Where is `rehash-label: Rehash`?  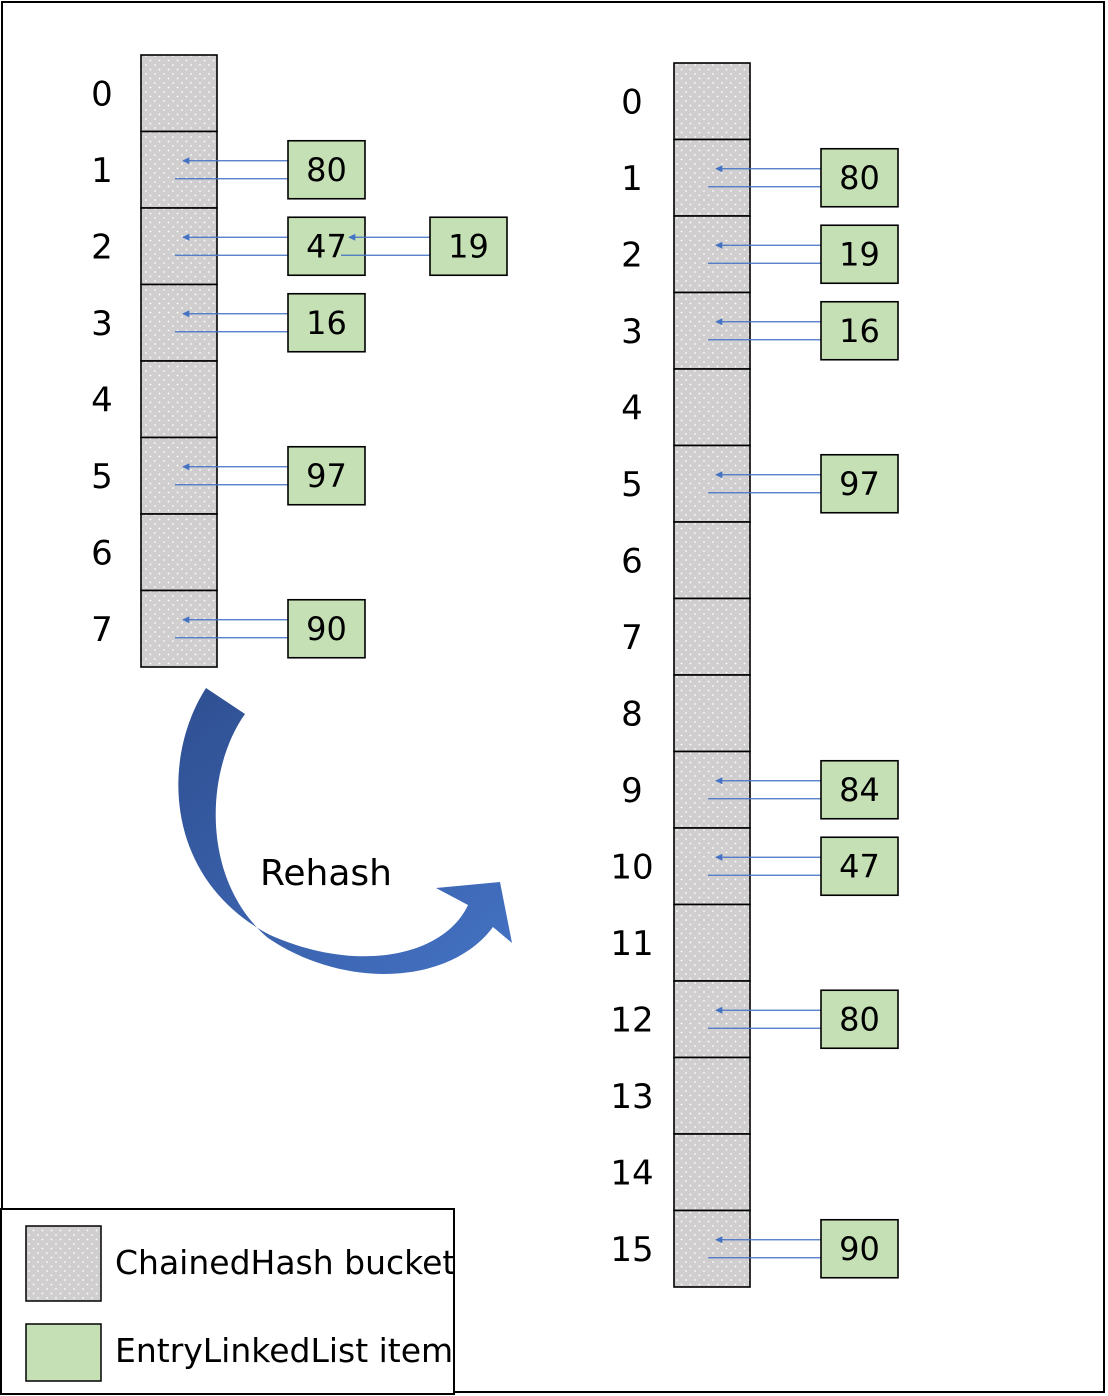
rehash-label: Rehash is located at coordinates (326, 873).